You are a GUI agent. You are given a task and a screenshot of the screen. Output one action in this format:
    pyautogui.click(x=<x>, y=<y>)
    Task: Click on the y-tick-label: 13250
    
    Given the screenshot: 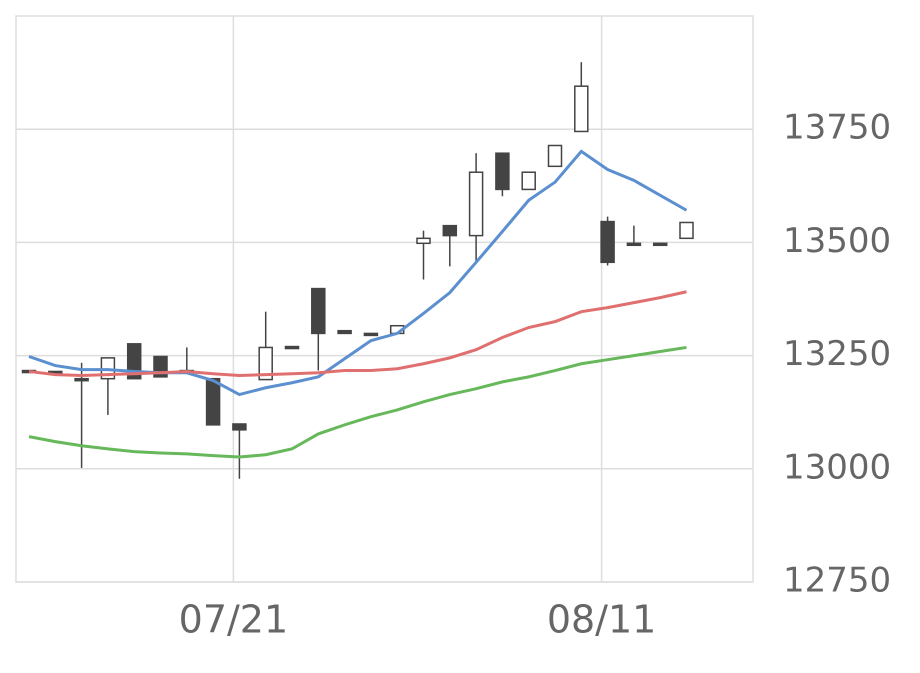 What is the action you would take?
    pyautogui.click(x=837, y=354)
    